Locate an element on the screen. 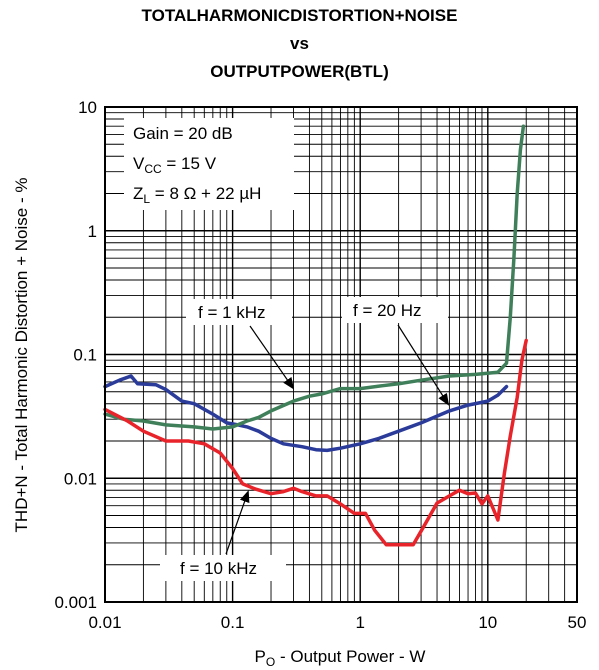 The height and width of the screenshot is (670, 599). chart-title-line-2: vs is located at coordinates (299, 43).